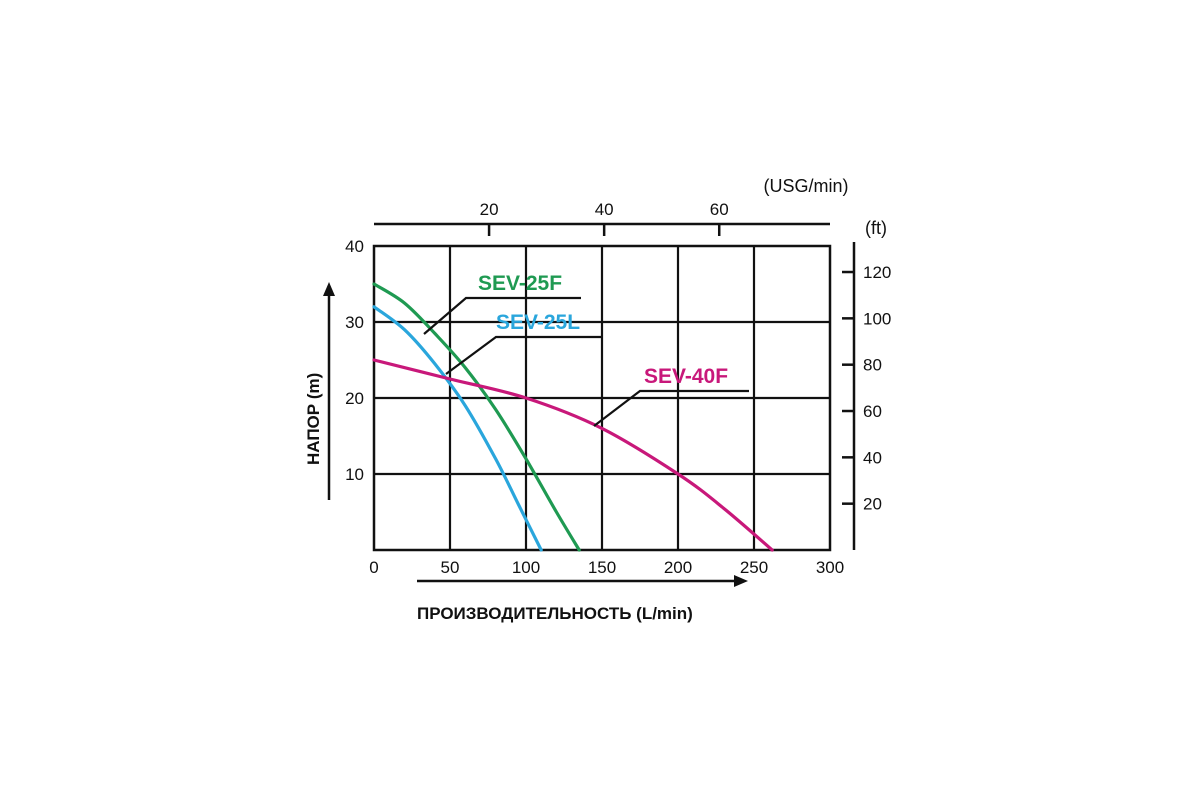 Image resolution: width=1200 pixels, height=800 pixels. What do you see at coordinates (877, 318) in the screenshot?
I see `secondary-y-tick-label: 100` at bounding box center [877, 318].